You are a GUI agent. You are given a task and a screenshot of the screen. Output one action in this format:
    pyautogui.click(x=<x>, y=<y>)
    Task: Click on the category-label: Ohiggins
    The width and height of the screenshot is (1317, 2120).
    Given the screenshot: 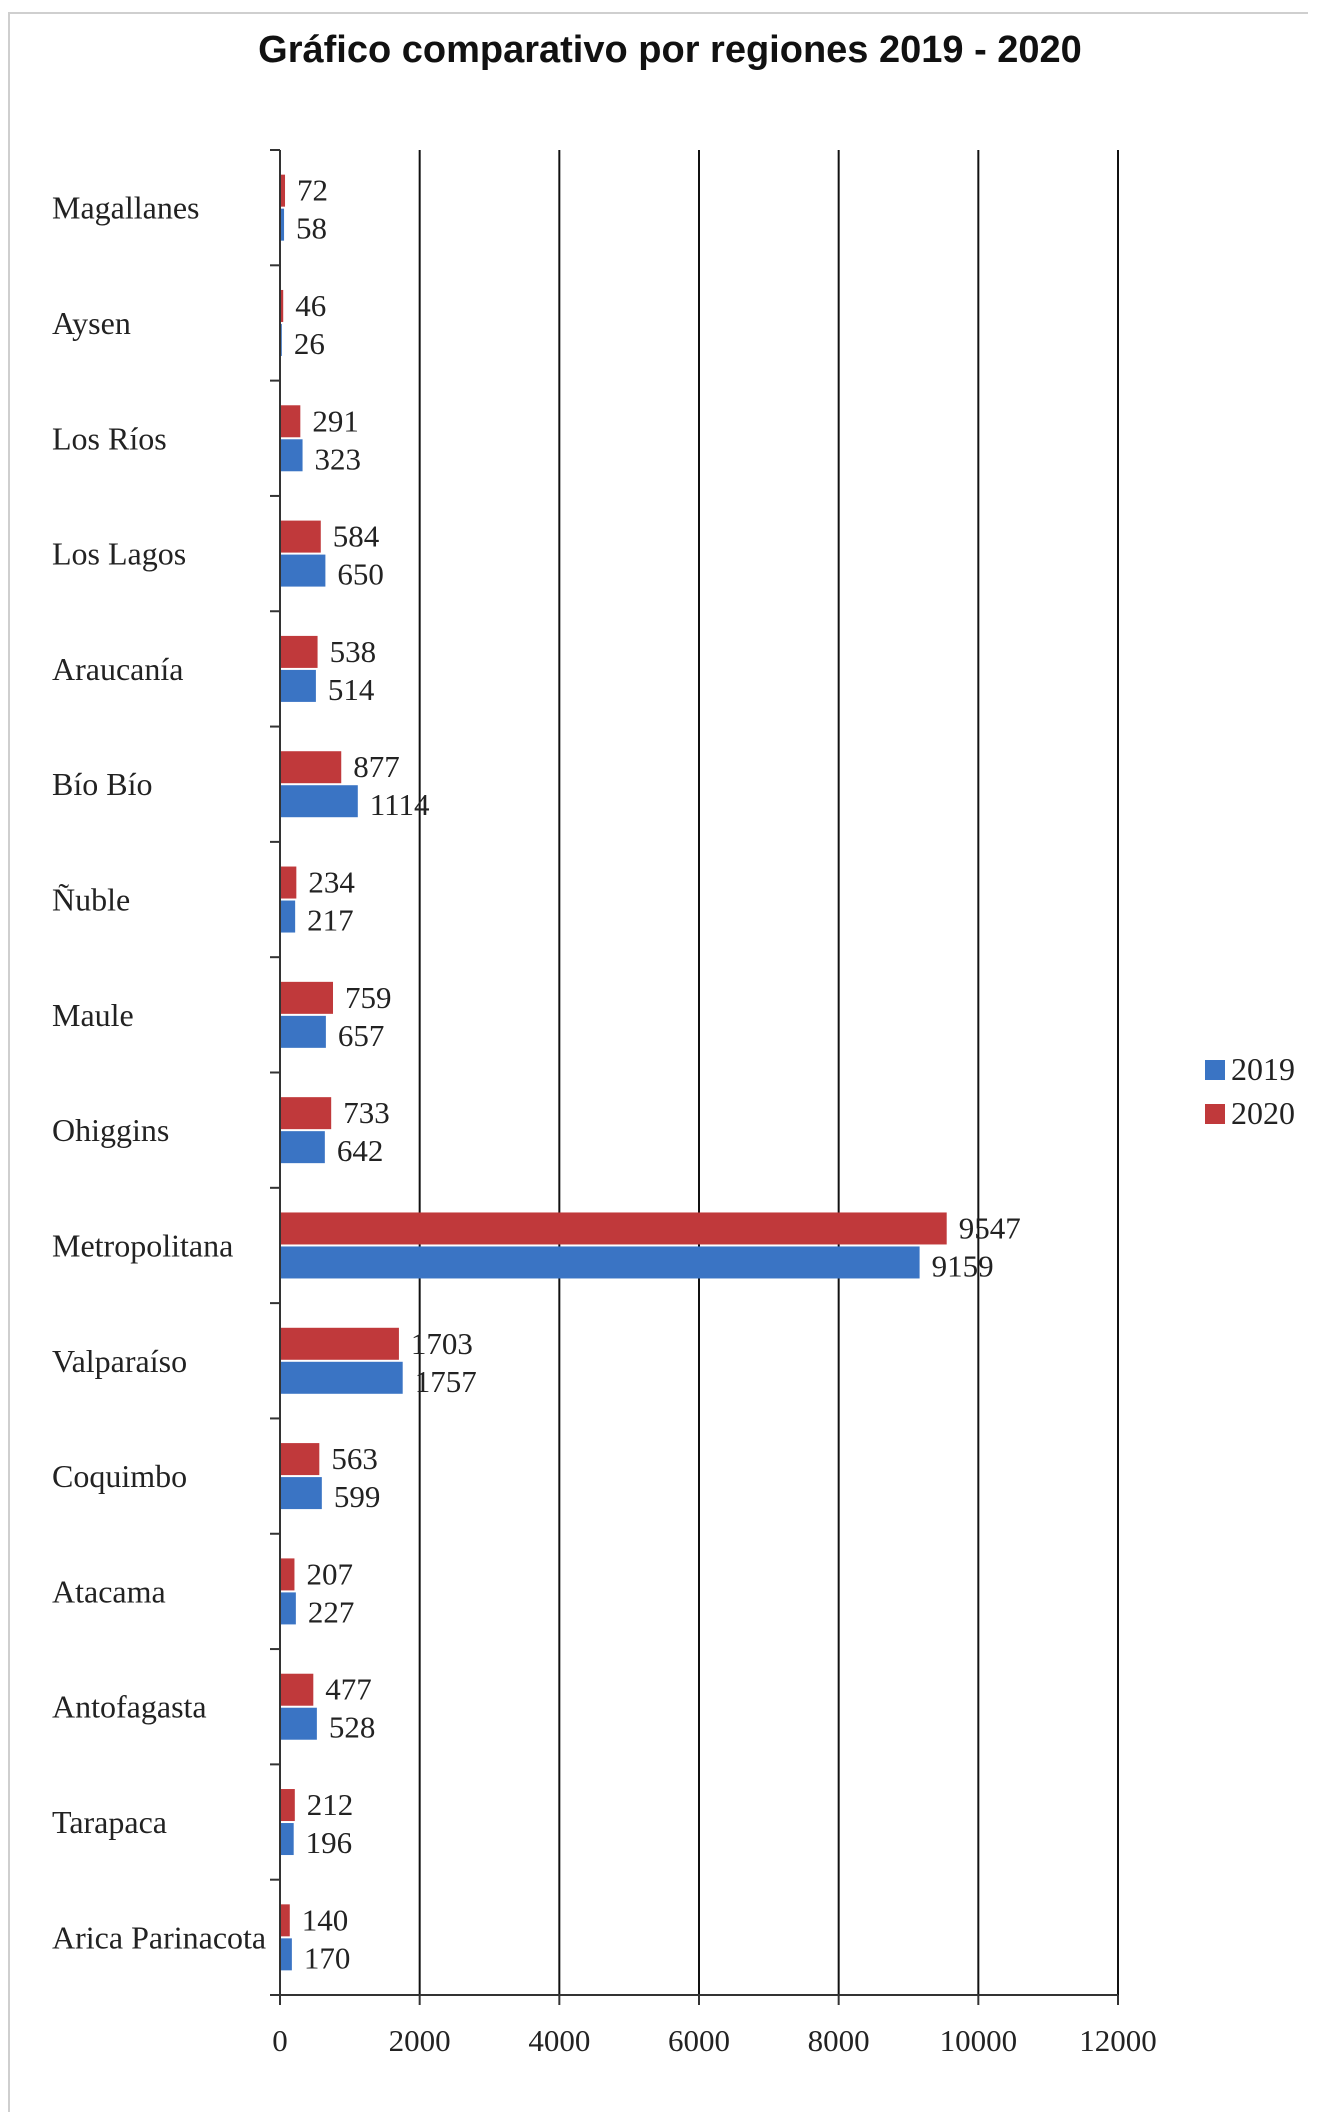 What is the action you would take?
    pyautogui.click(x=110, y=1130)
    